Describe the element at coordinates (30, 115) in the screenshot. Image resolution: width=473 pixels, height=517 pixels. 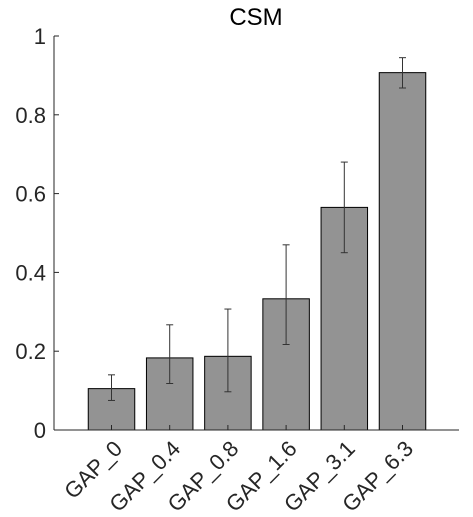
I see `y-tick-label: 0.8` at that location.